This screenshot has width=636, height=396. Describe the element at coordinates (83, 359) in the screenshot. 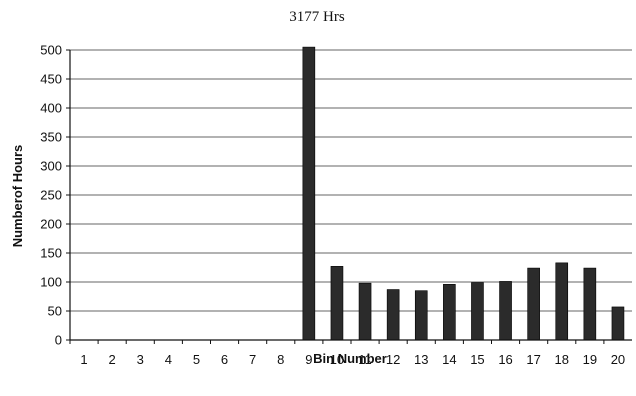

I see `x-tick-label: 1` at that location.